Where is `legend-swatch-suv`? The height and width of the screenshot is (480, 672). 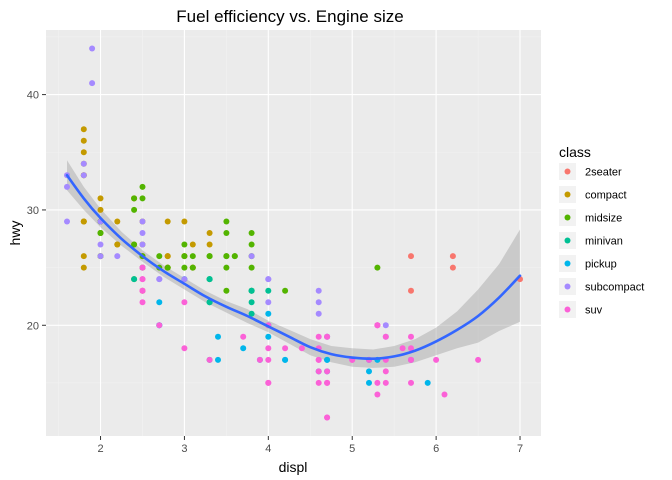
legend-swatch-suv is located at coordinates (567, 309).